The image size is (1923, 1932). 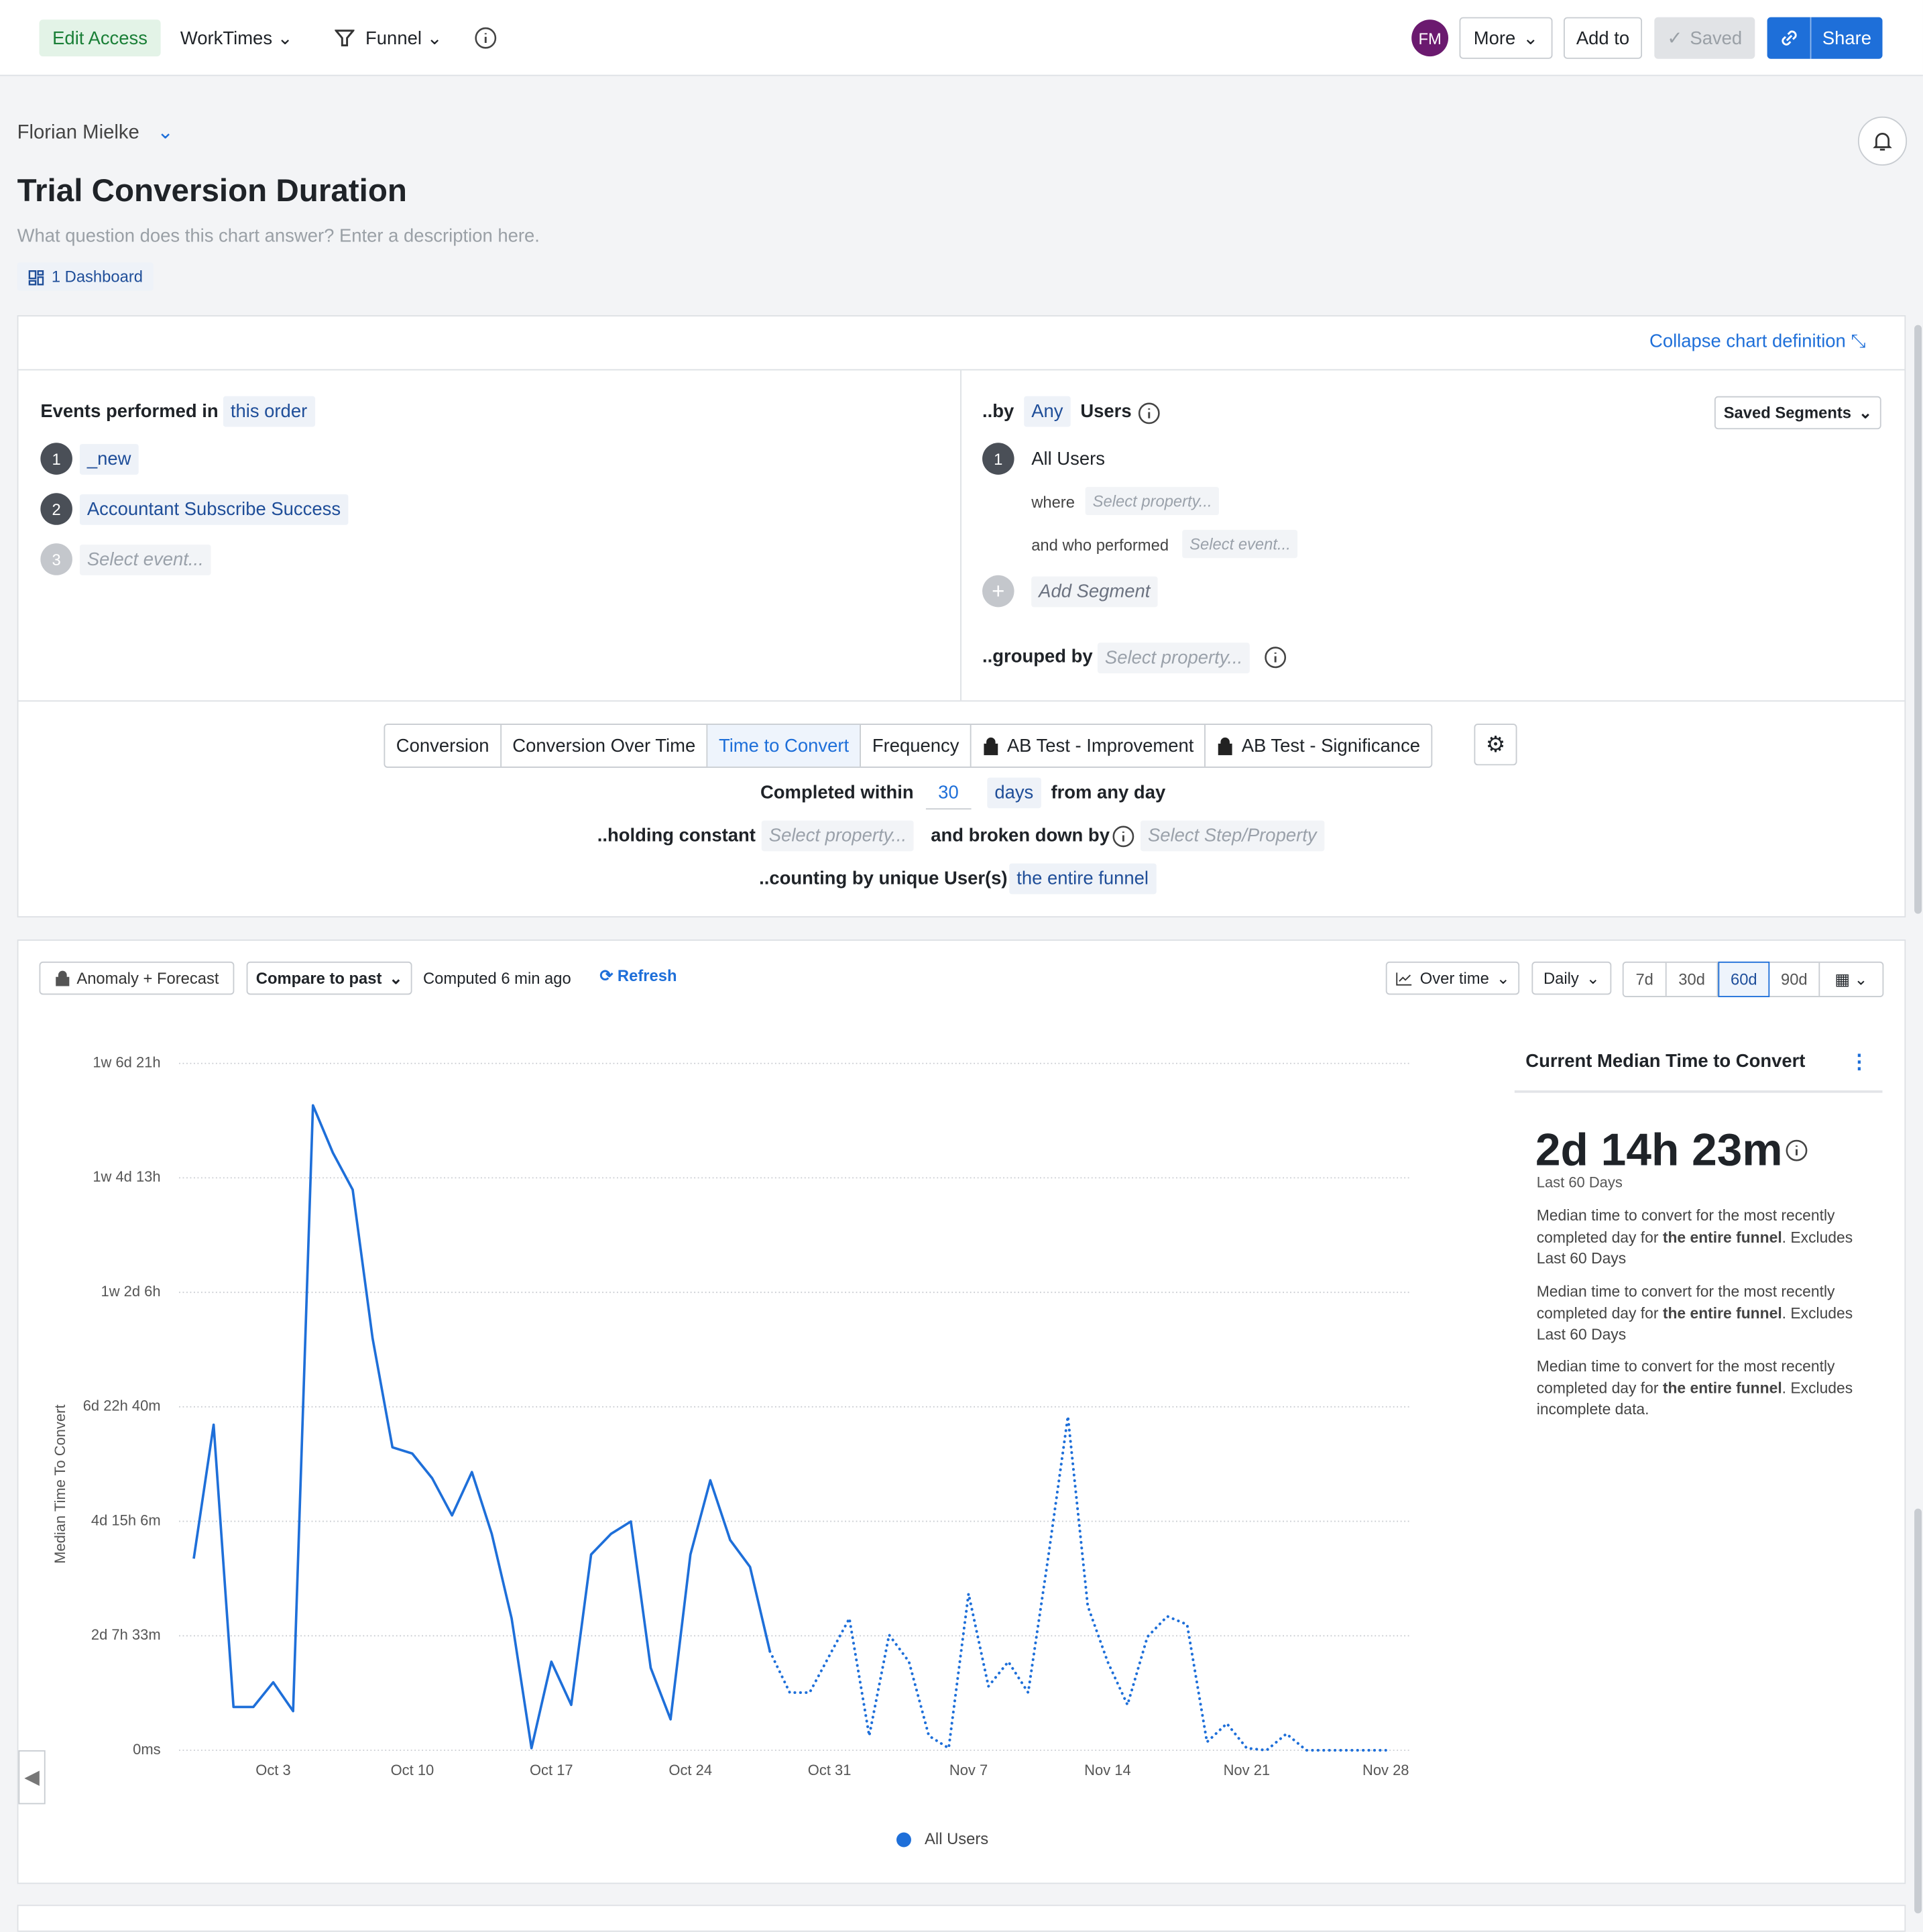 I want to click on order-chip: this order, so click(x=269, y=411).